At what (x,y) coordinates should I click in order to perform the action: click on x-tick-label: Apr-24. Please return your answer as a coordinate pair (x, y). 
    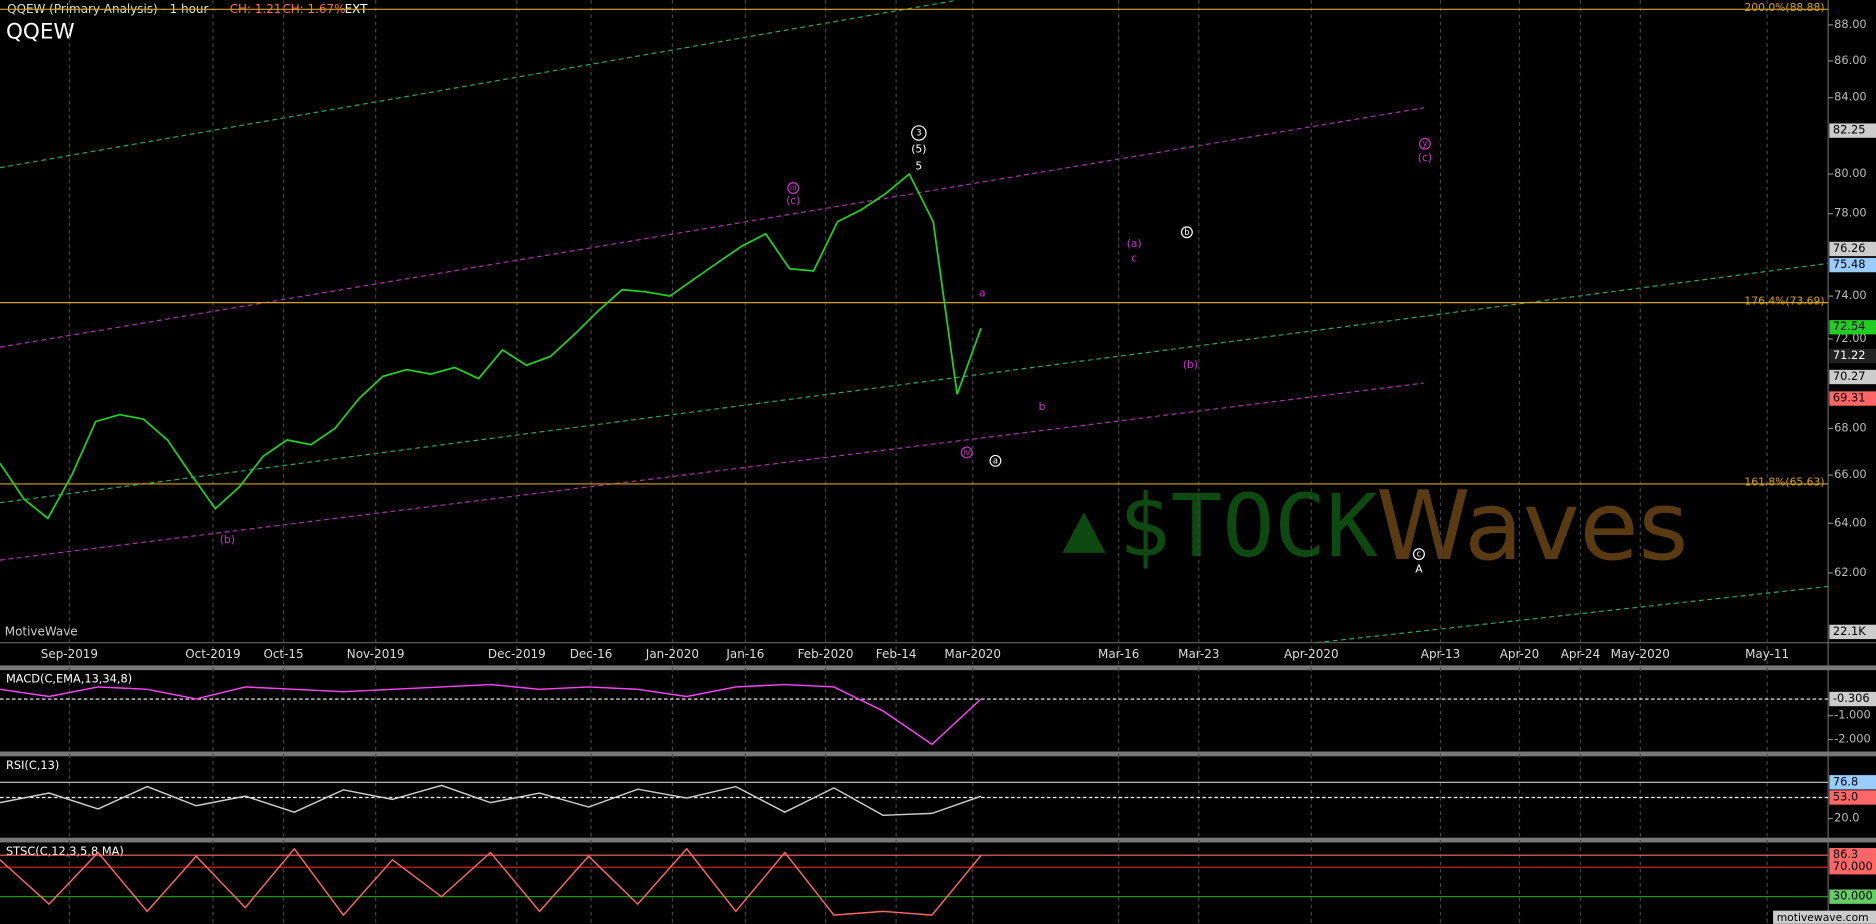
    Looking at the image, I should click on (1580, 654).